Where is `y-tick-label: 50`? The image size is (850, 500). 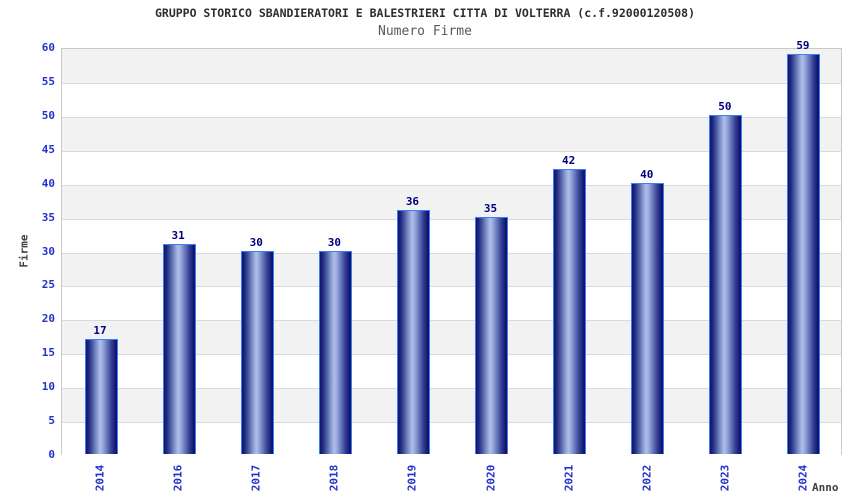 y-tick-label: 50 is located at coordinates (48, 115).